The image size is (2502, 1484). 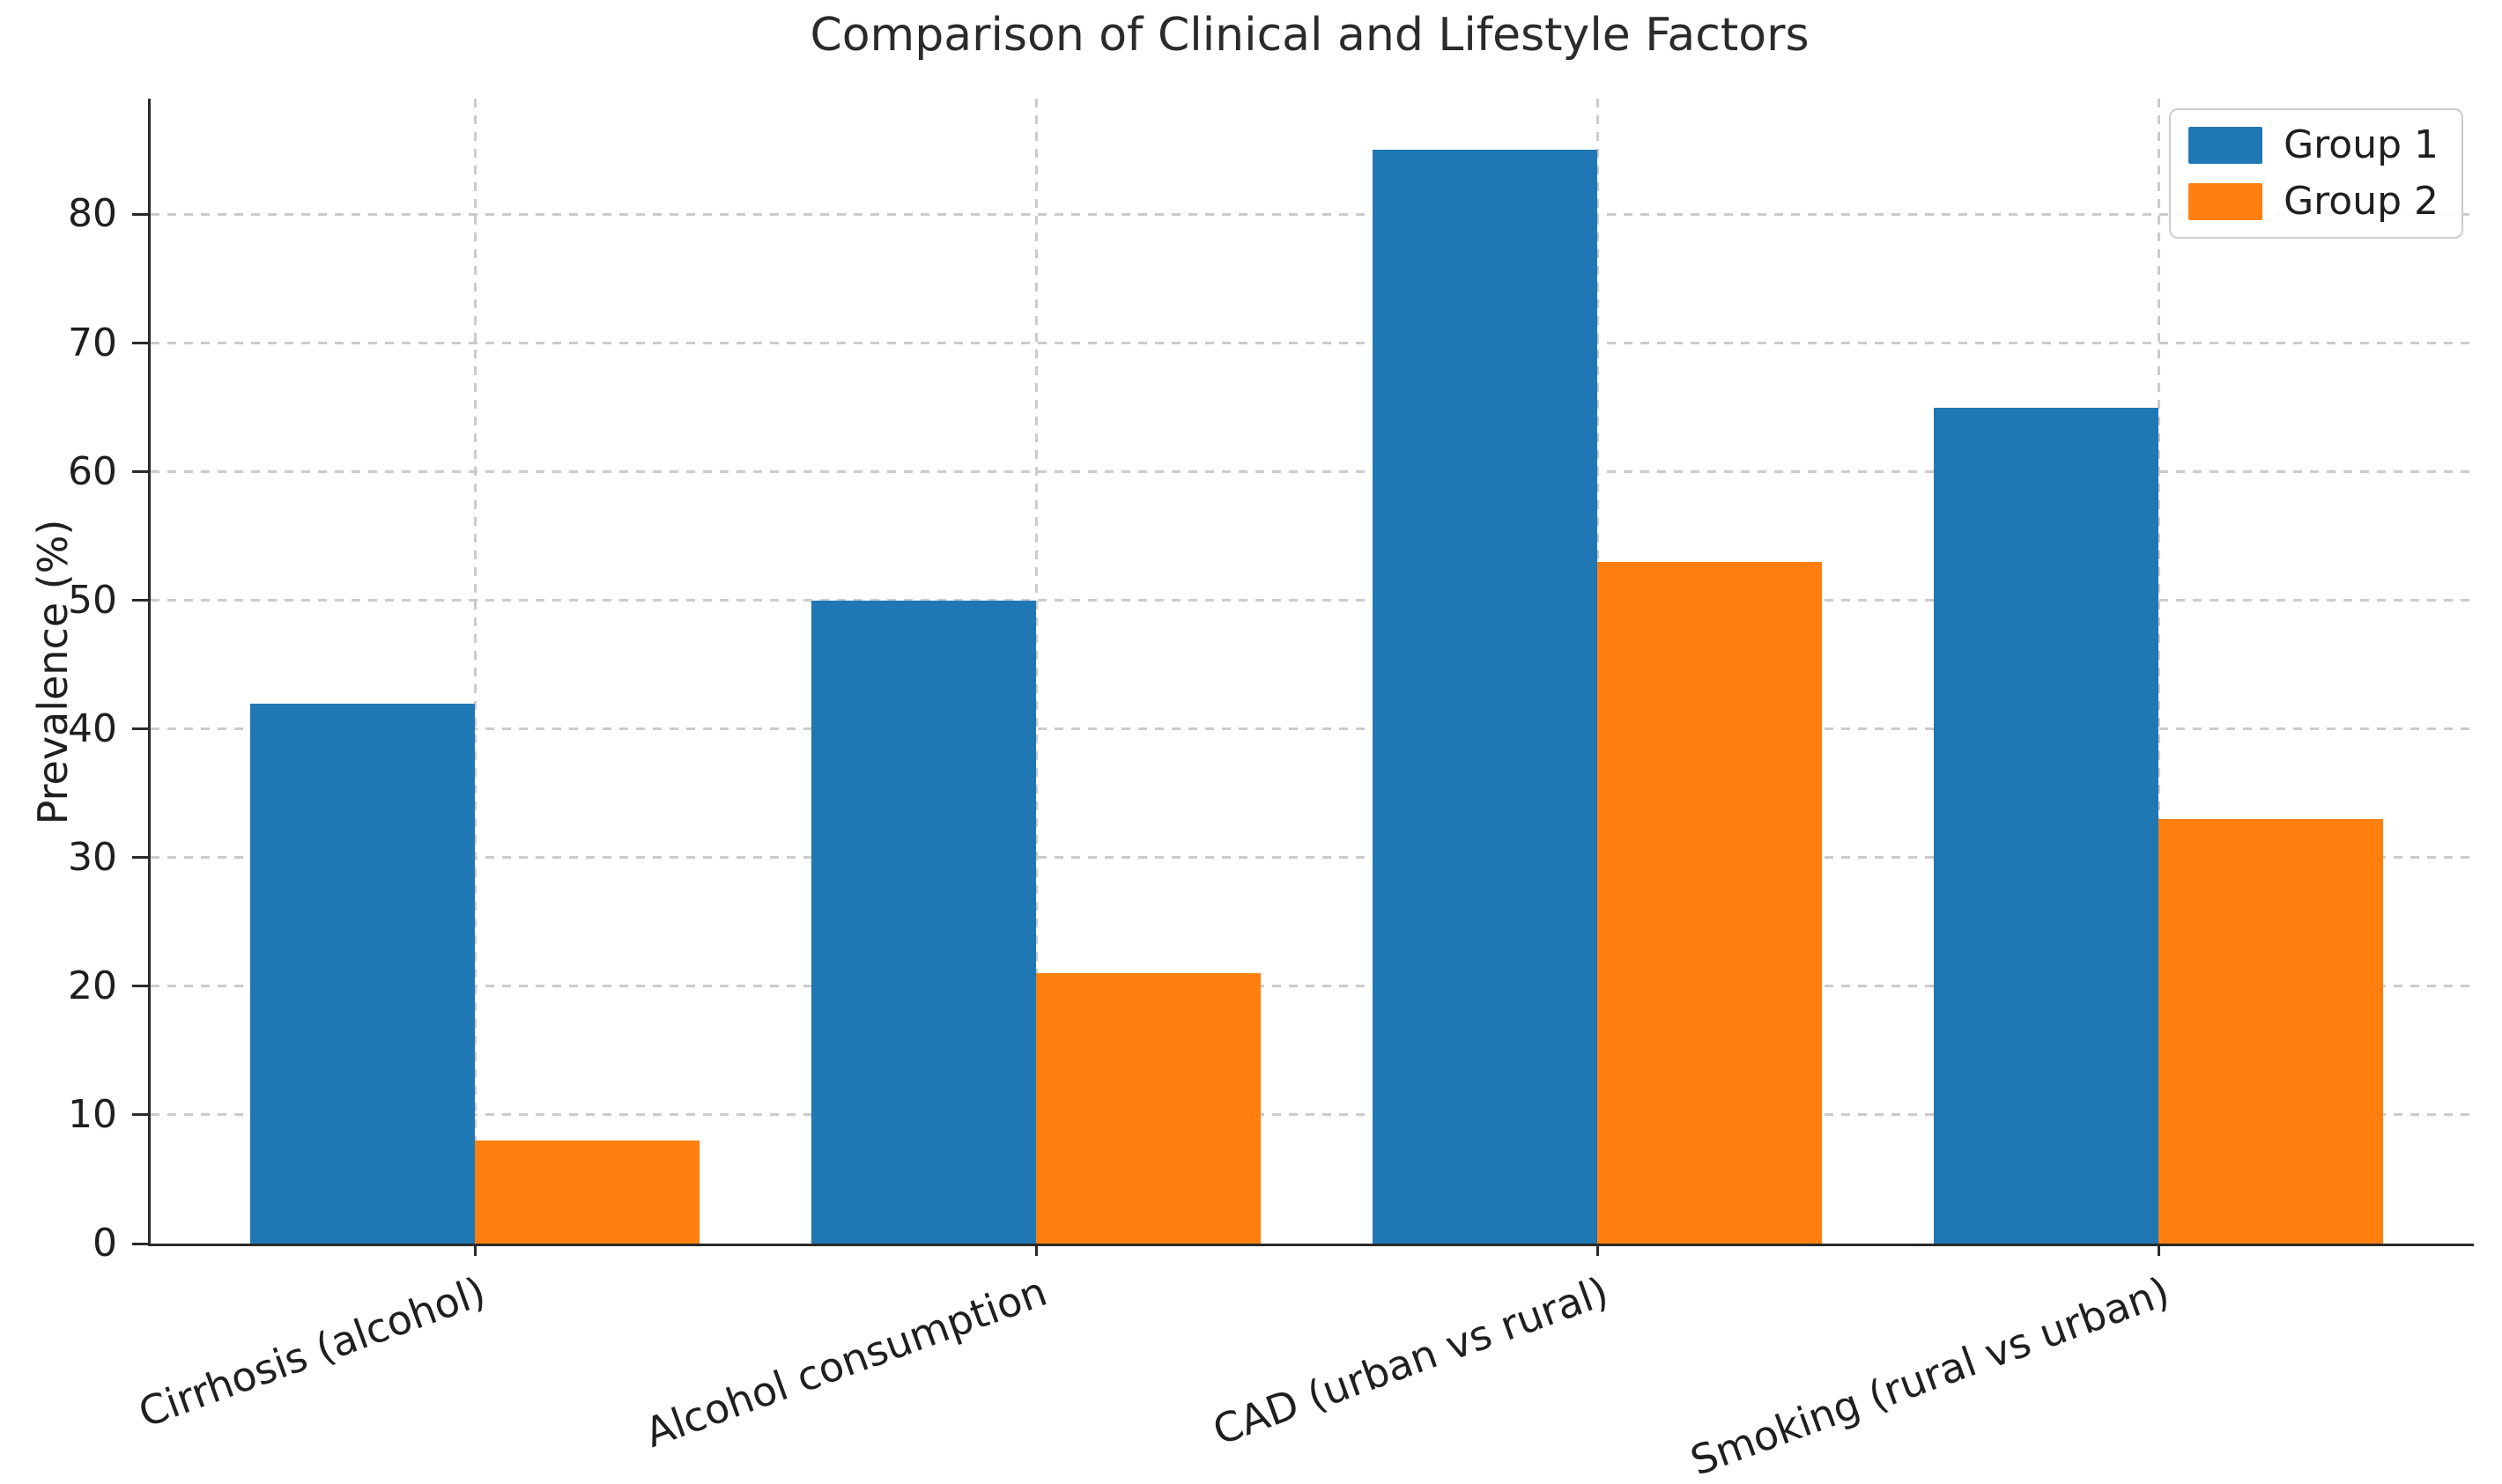 I want to click on legend-item: Group 2, so click(x=2313, y=202).